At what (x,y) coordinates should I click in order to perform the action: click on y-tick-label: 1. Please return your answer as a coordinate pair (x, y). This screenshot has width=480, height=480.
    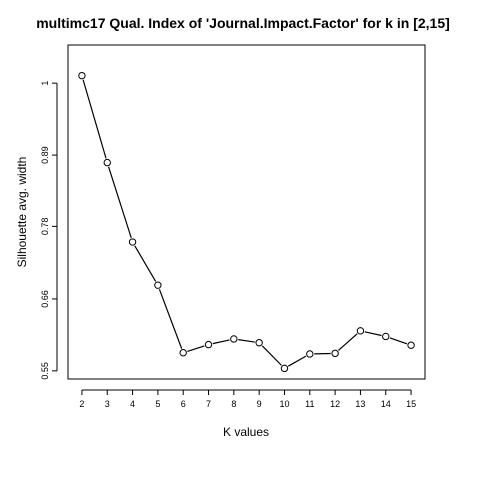
    Looking at the image, I should click on (45, 83).